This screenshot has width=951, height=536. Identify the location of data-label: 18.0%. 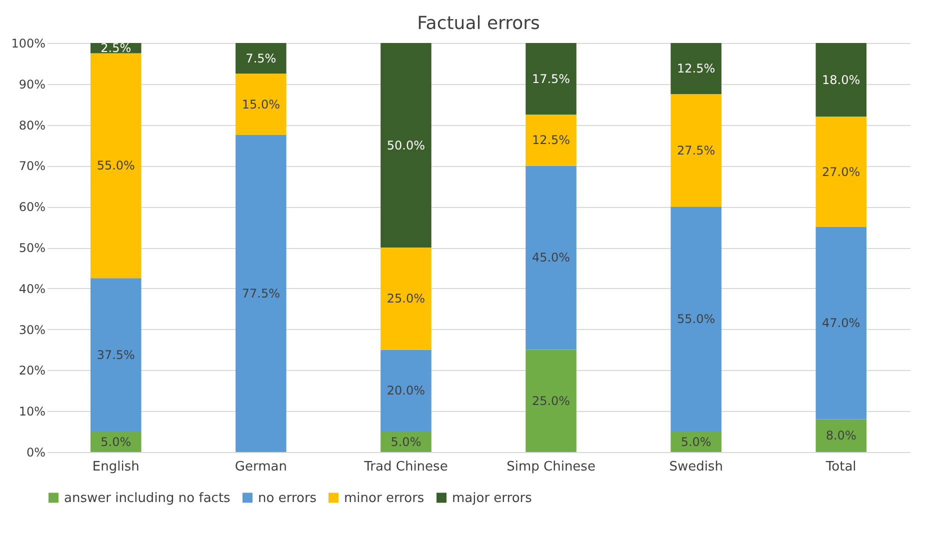
(841, 79).